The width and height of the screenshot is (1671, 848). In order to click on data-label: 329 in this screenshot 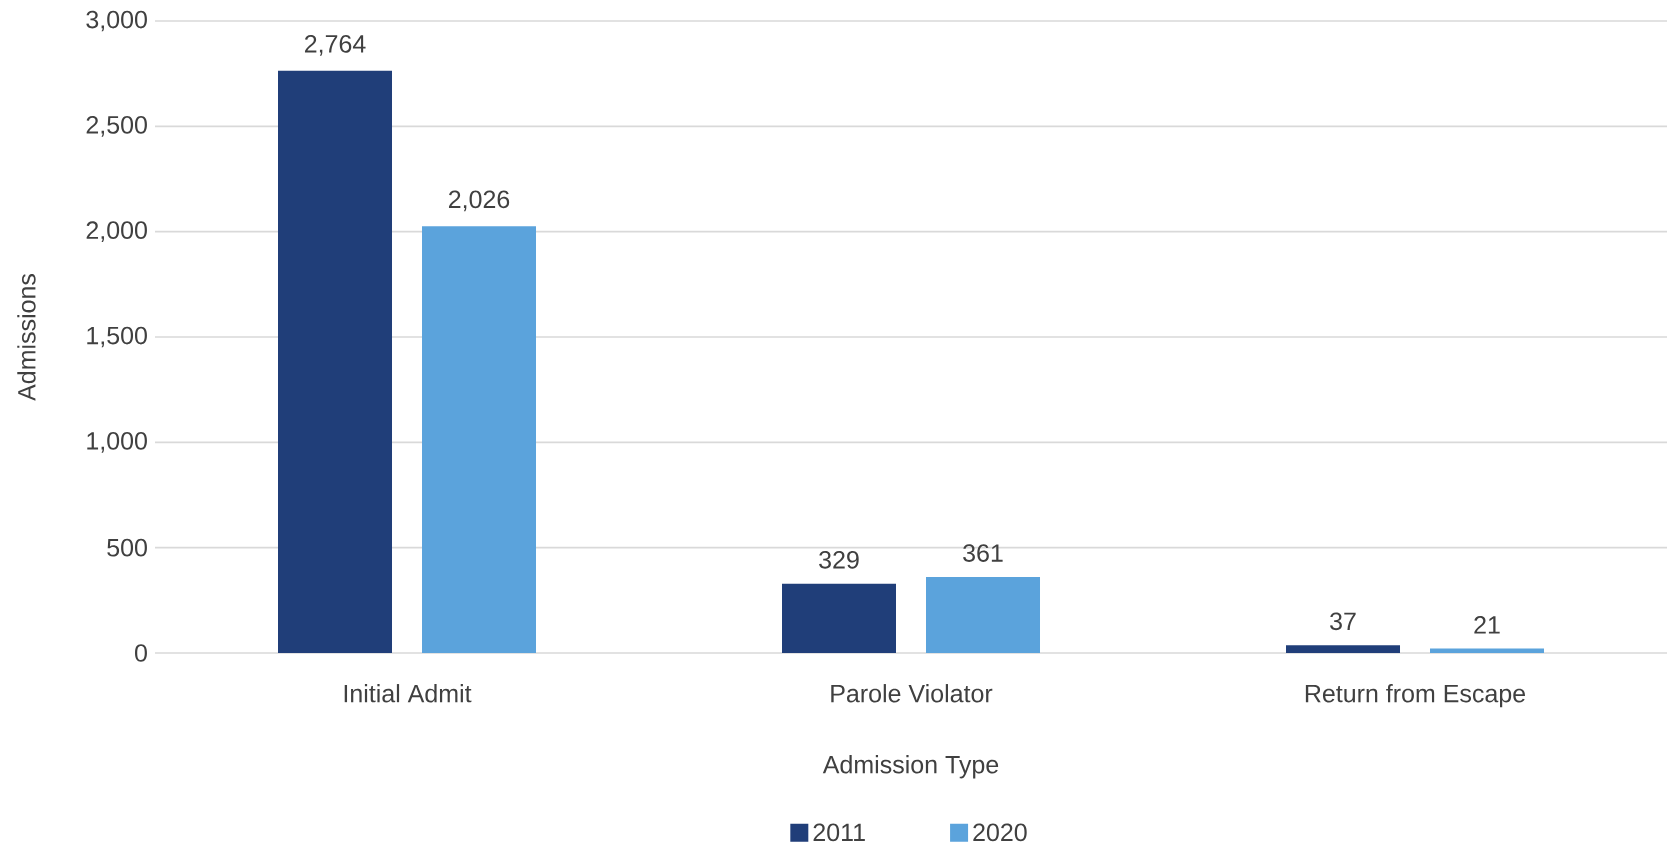, I will do `click(839, 559)`.